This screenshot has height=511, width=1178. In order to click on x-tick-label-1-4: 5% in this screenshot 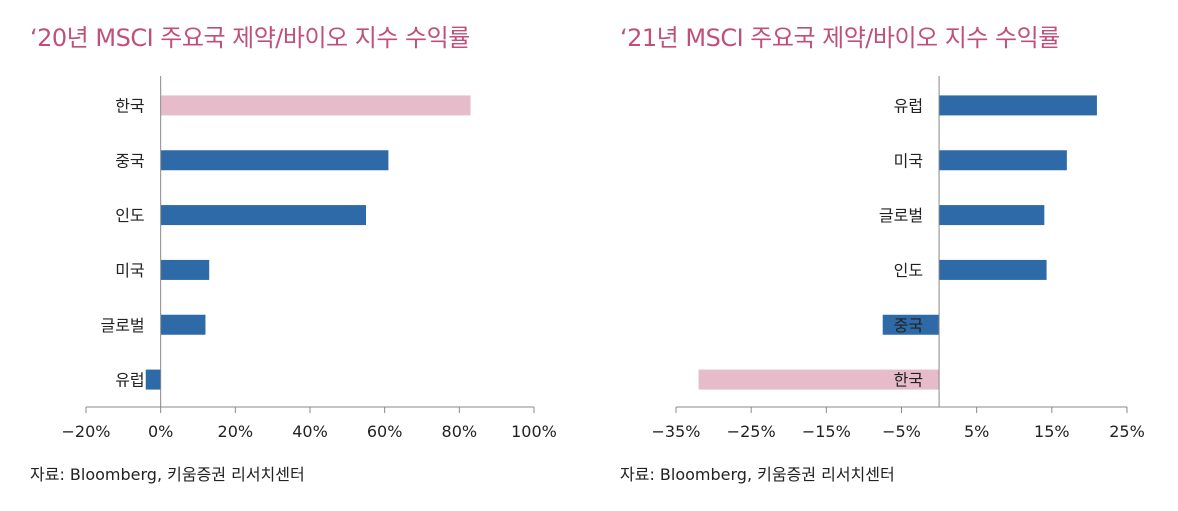, I will do `click(976, 431)`.